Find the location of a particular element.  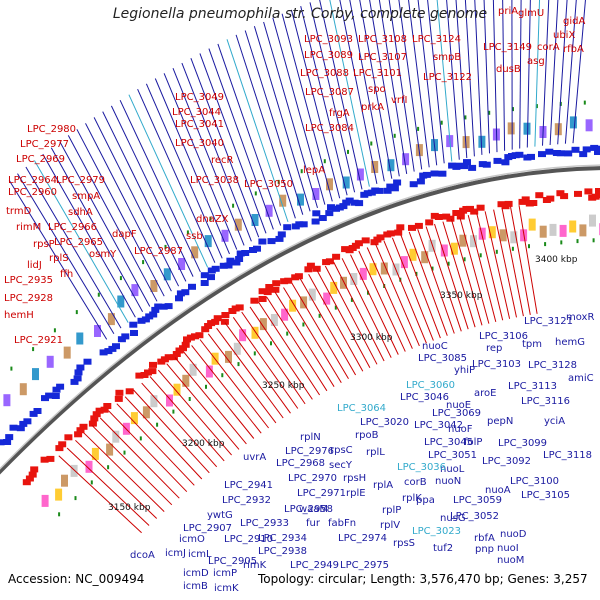

gene-label: LPC_3085 is located at coordinates (442, 358).